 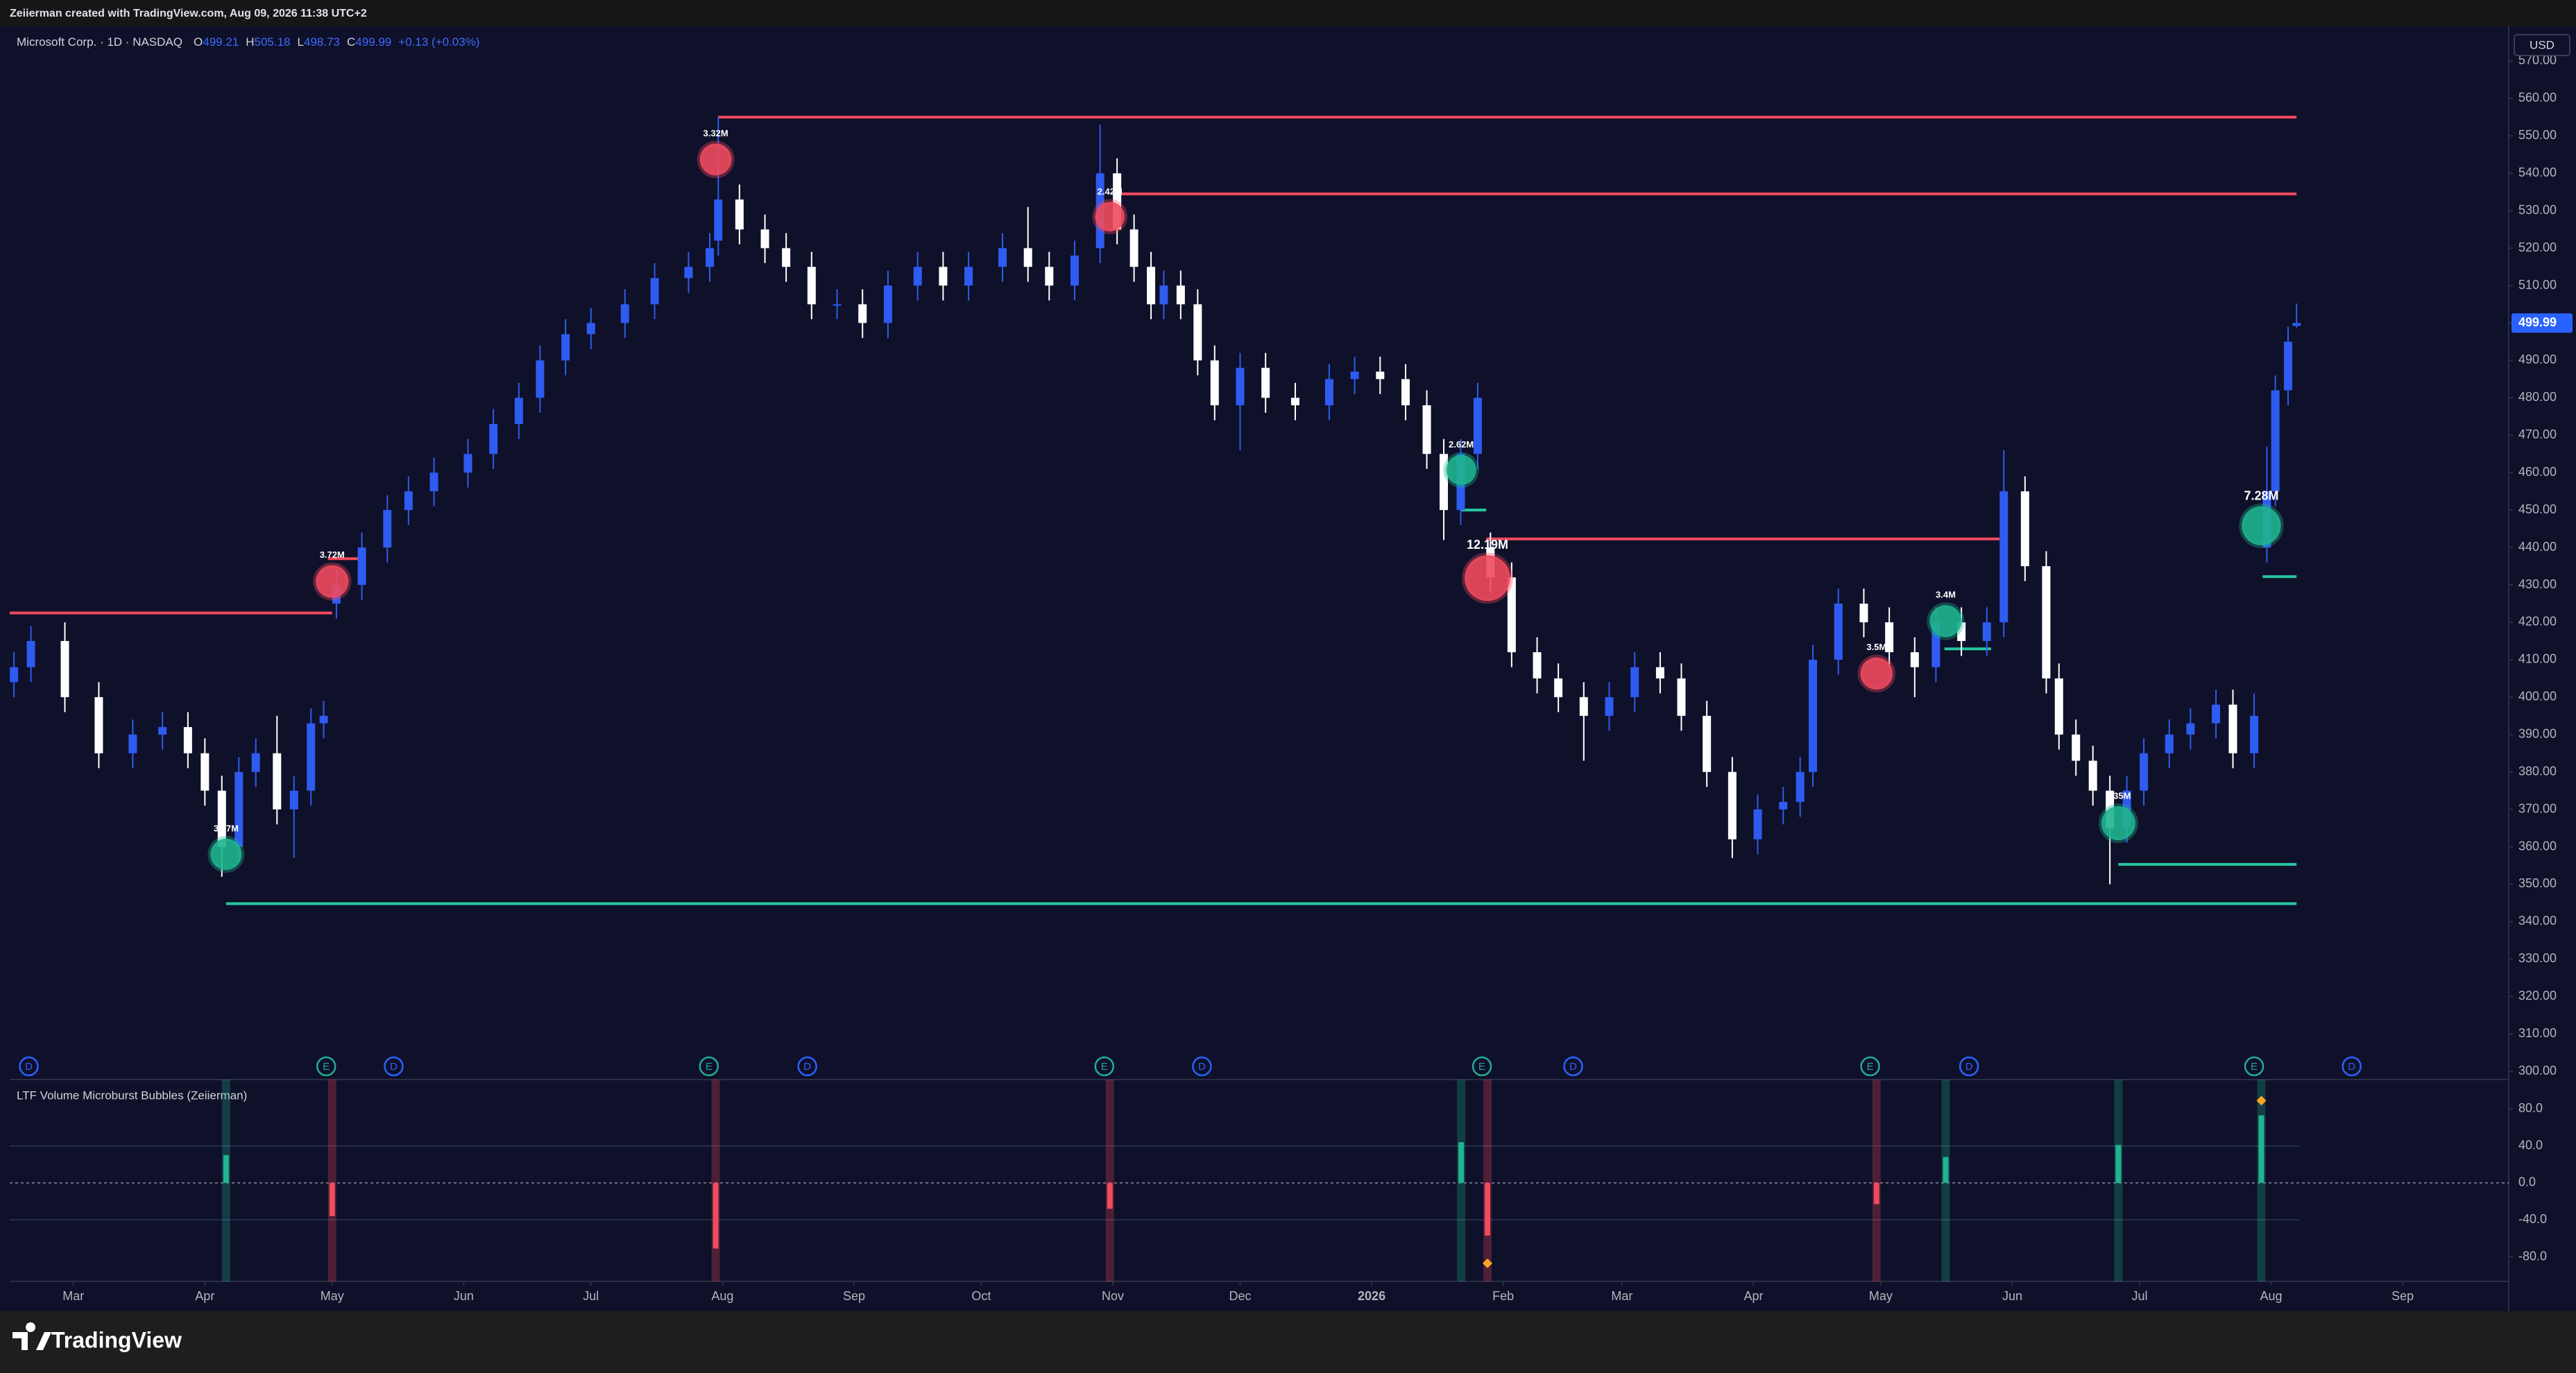 I want to click on indicator-tick-label: -40.0, so click(x=2532, y=1219).